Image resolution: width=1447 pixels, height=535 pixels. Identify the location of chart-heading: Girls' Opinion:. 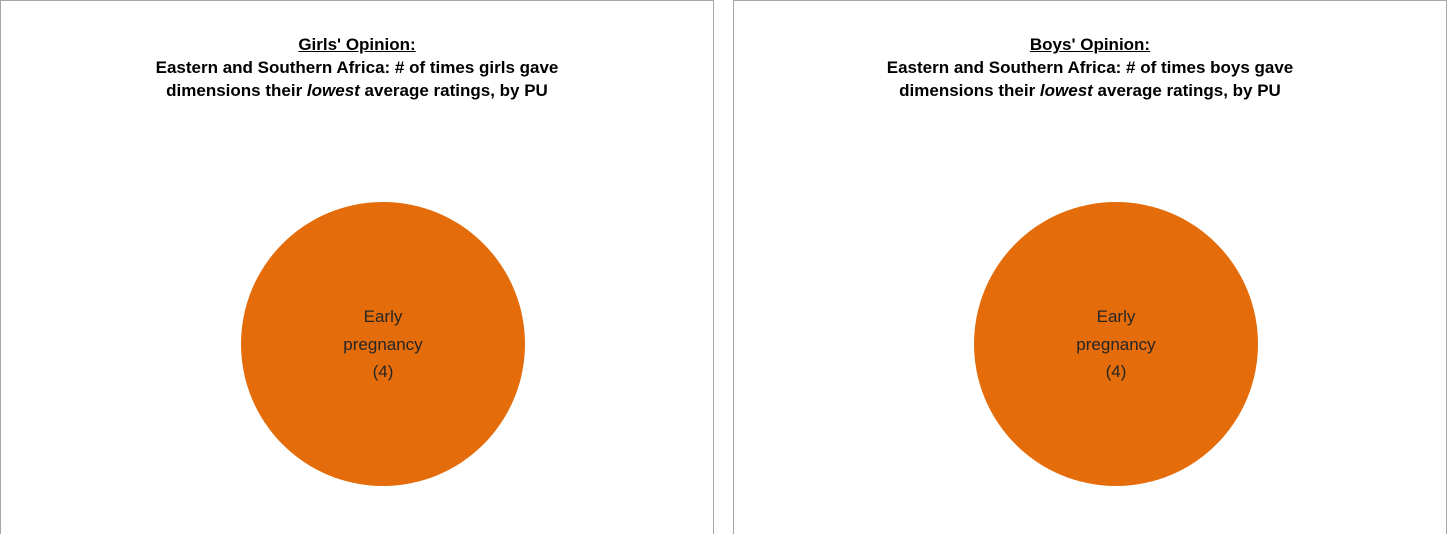
(357, 44).